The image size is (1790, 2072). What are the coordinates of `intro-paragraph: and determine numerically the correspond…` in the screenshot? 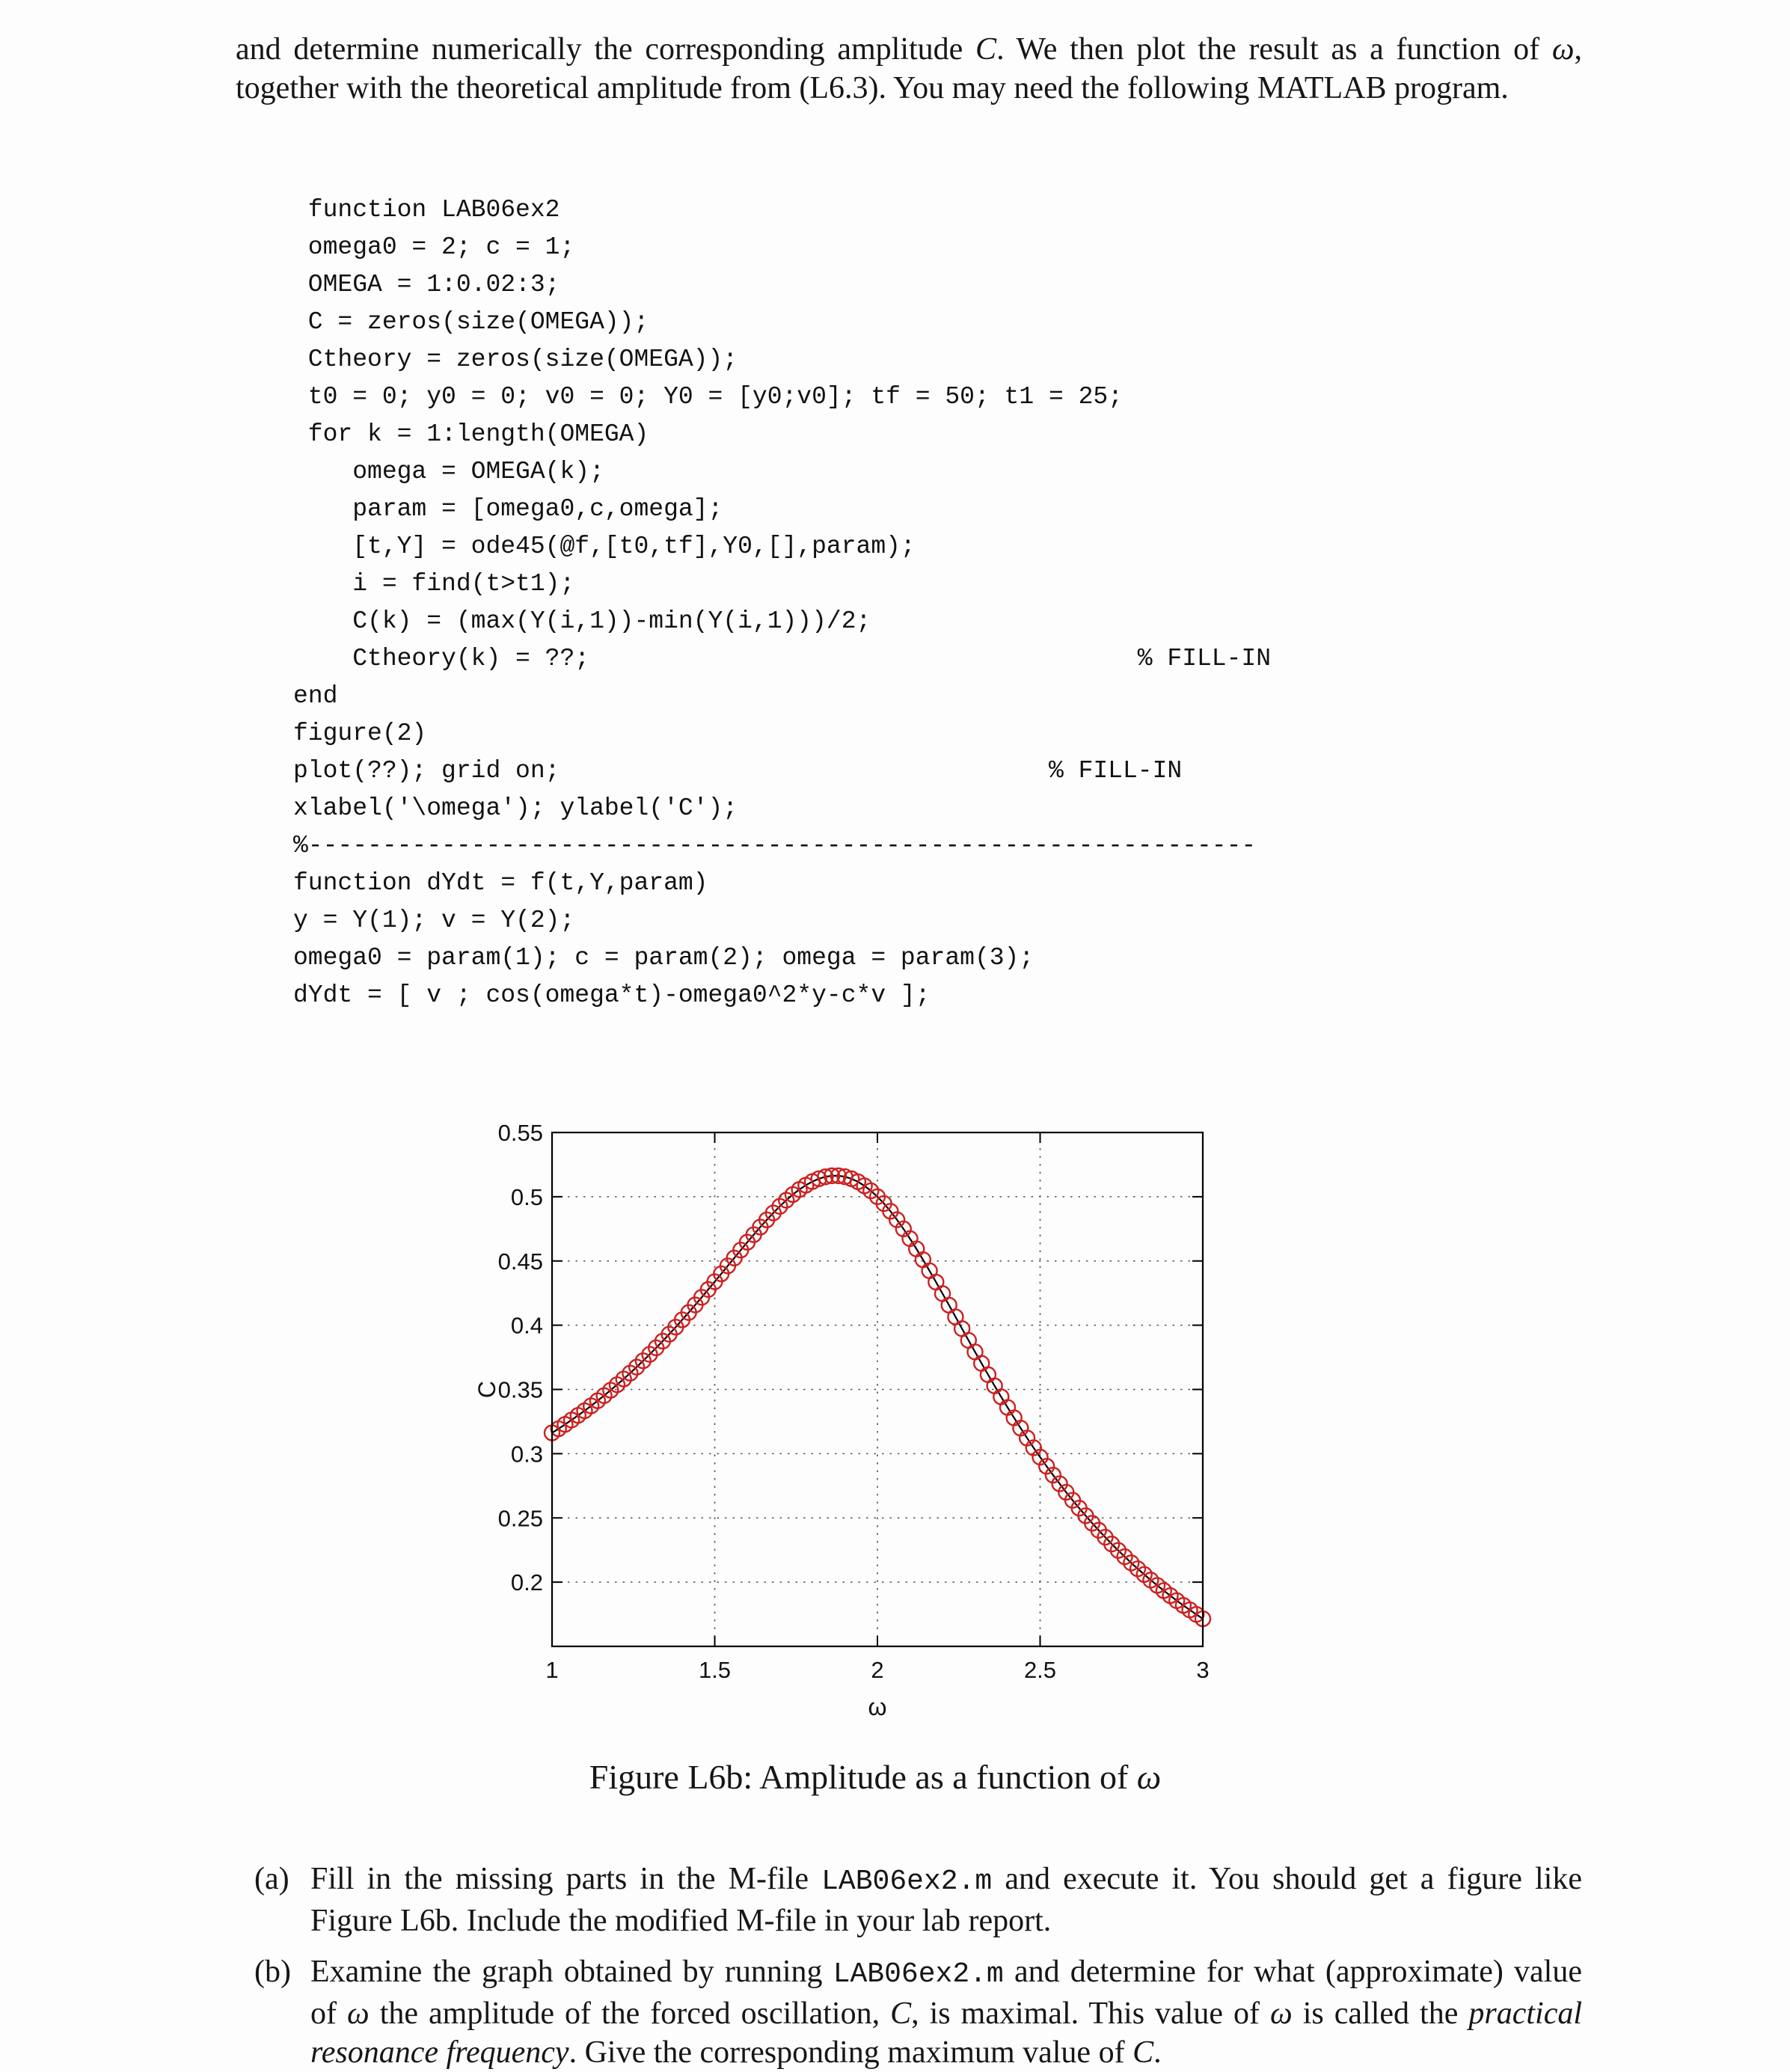 It's located at (909, 69).